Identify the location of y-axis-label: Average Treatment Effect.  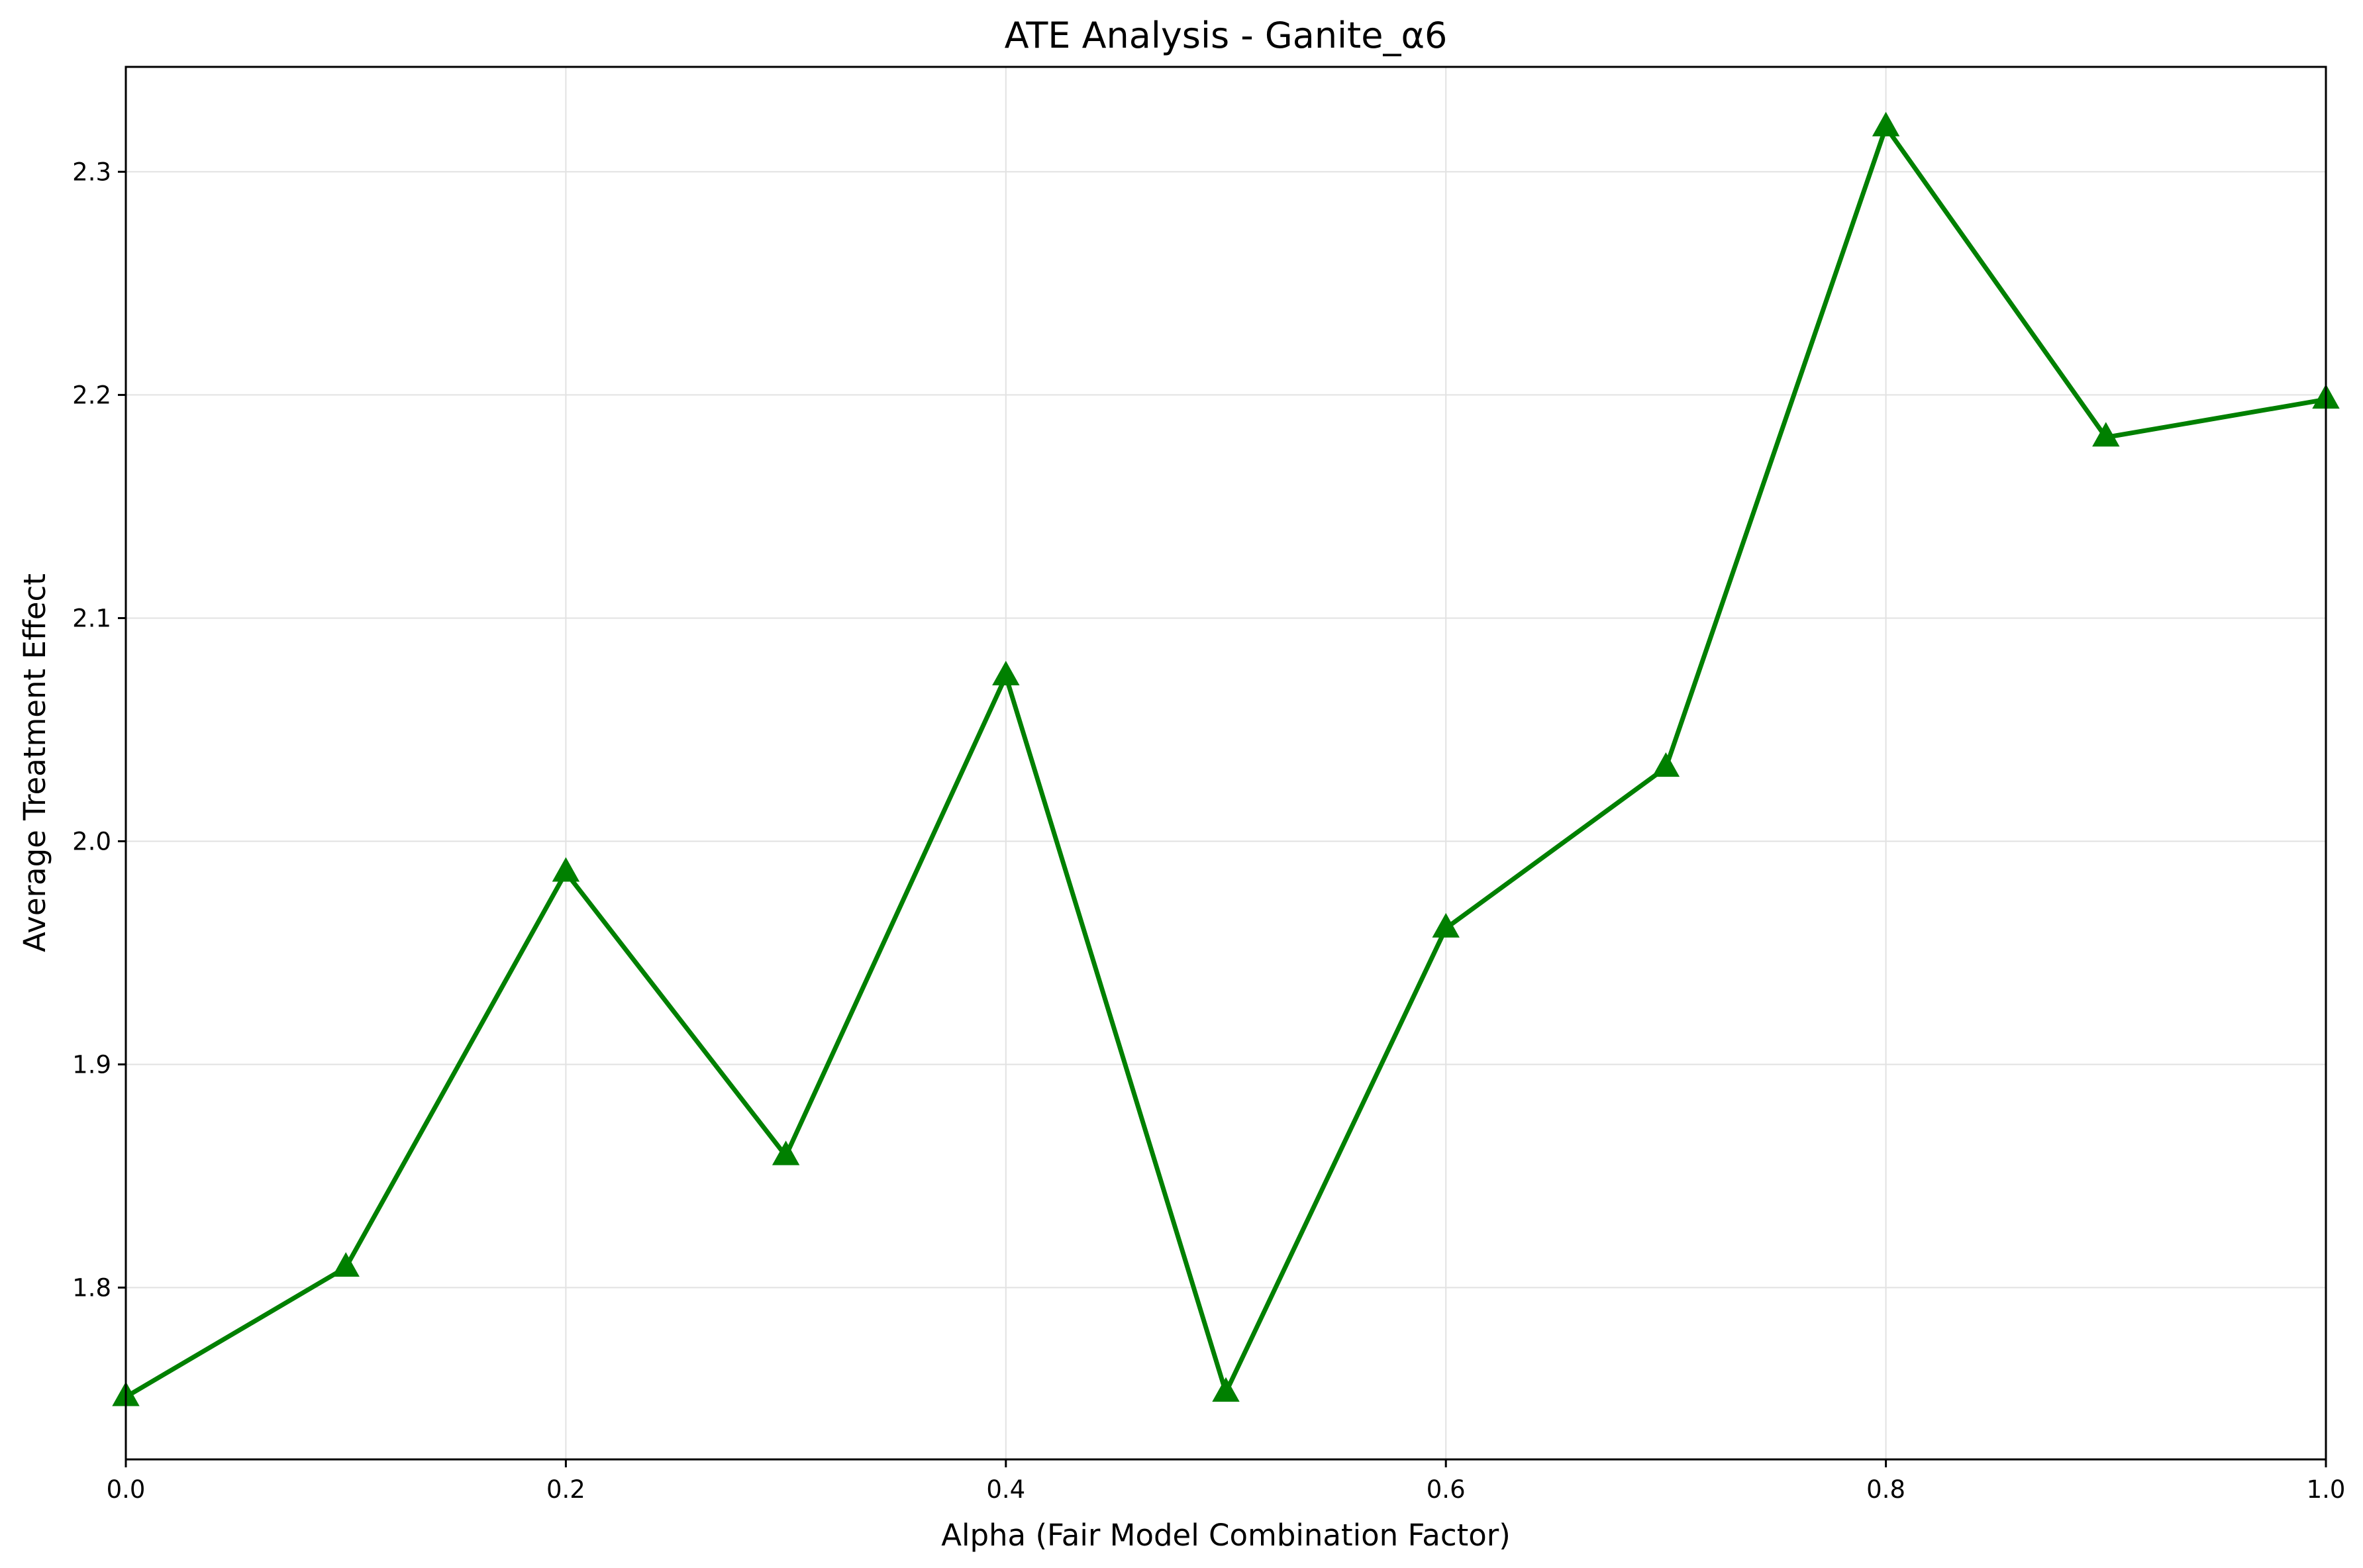
(34, 762).